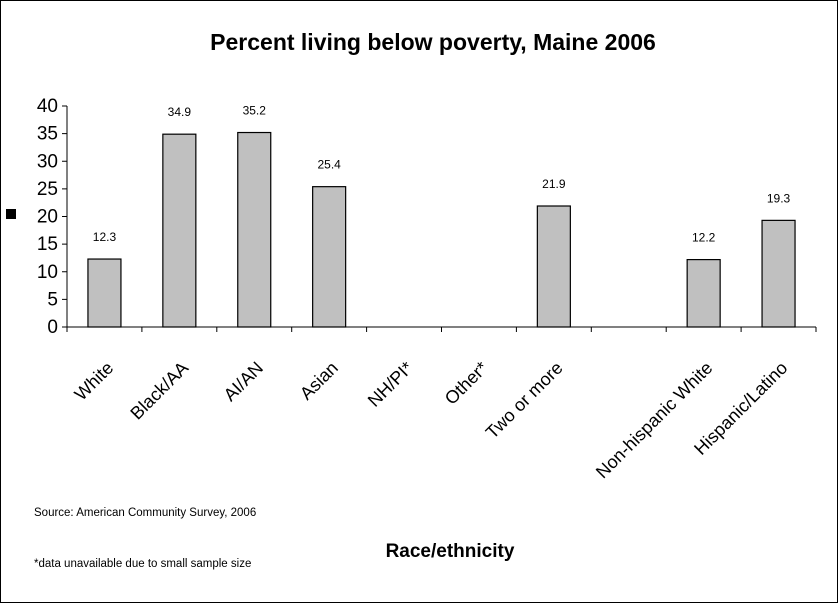  I want to click on y-tick-label: 35, so click(47, 134).